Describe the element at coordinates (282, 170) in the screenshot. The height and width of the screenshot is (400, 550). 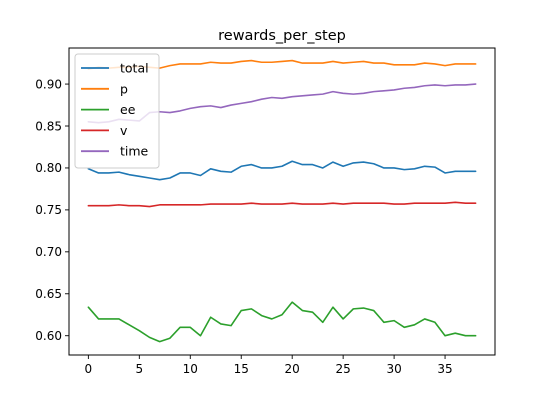
I see `series-line-total` at that location.